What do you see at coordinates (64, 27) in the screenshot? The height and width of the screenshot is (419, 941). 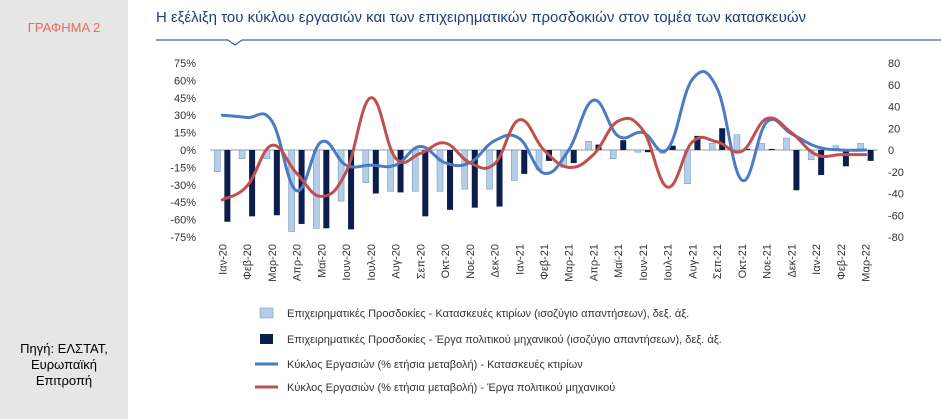 I see `figure-label: ΓΡΑΦΗΜΑ 2` at bounding box center [64, 27].